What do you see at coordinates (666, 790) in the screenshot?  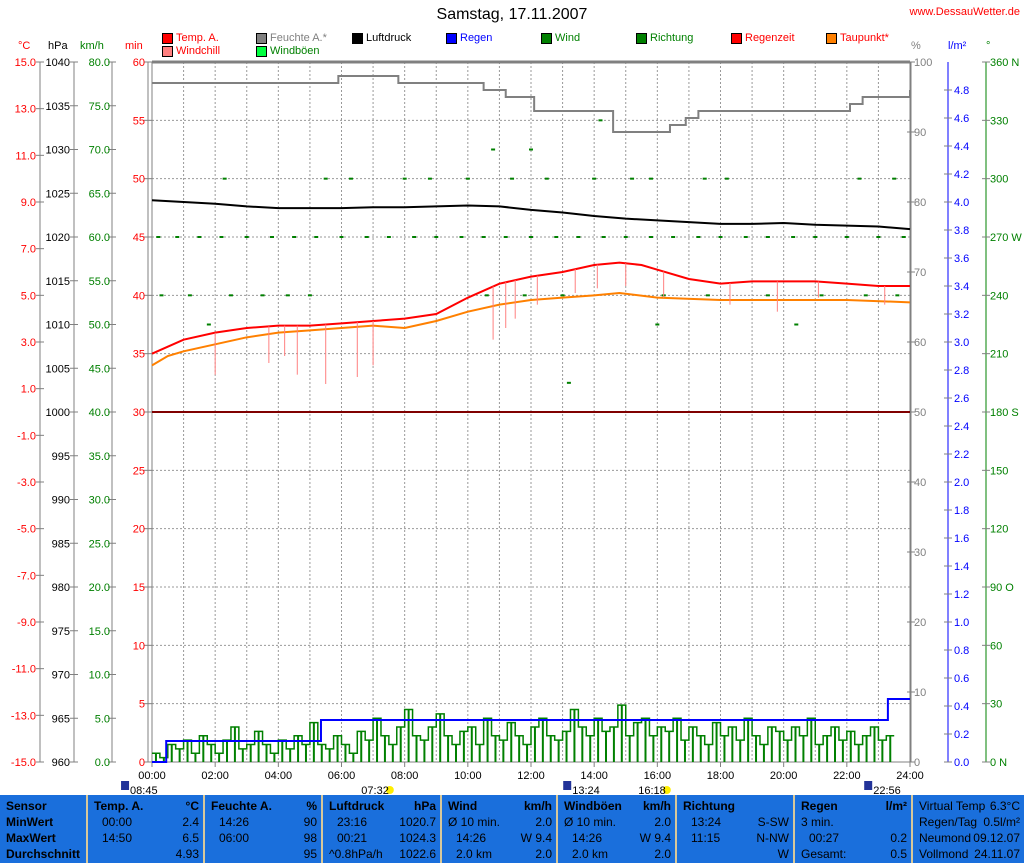 I see `sunset-icon` at bounding box center [666, 790].